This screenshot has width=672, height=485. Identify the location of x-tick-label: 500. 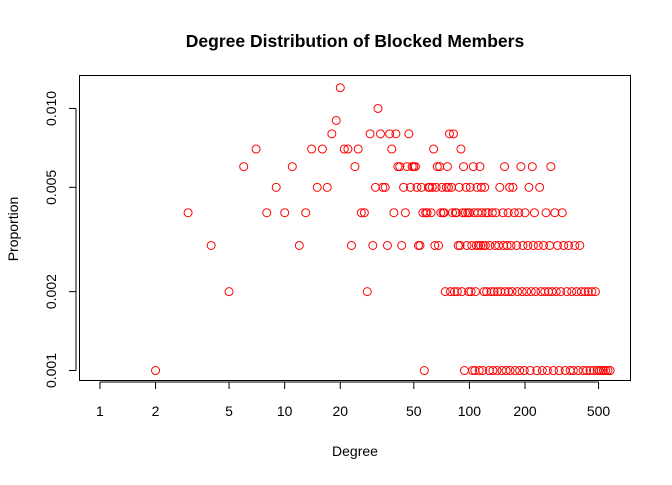
(599, 411).